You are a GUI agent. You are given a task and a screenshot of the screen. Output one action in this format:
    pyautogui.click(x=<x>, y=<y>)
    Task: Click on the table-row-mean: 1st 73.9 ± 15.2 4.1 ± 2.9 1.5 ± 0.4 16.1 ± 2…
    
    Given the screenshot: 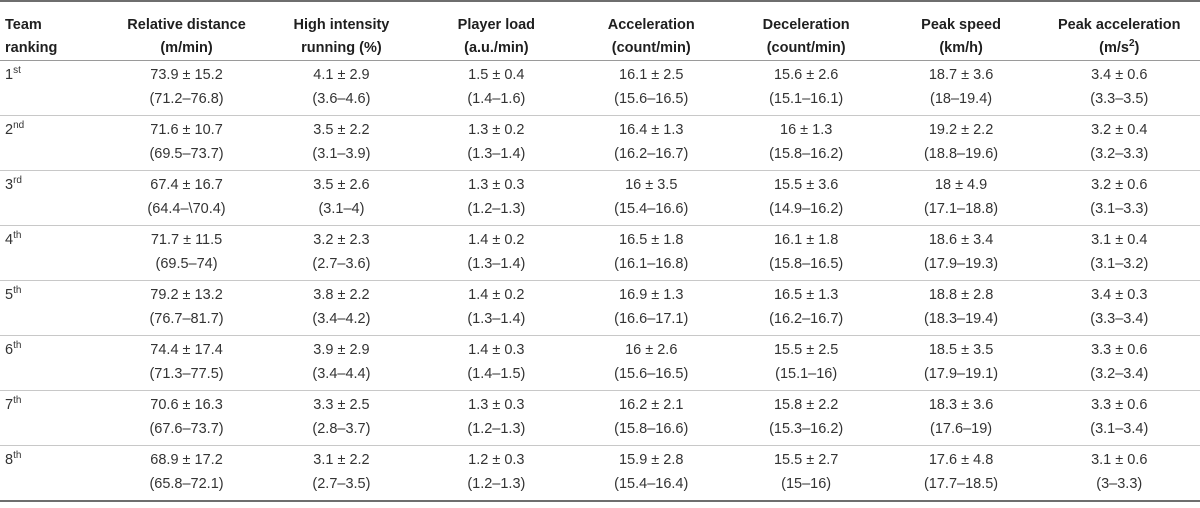 What is the action you would take?
    pyautogui.click(x=600, y=74)
    